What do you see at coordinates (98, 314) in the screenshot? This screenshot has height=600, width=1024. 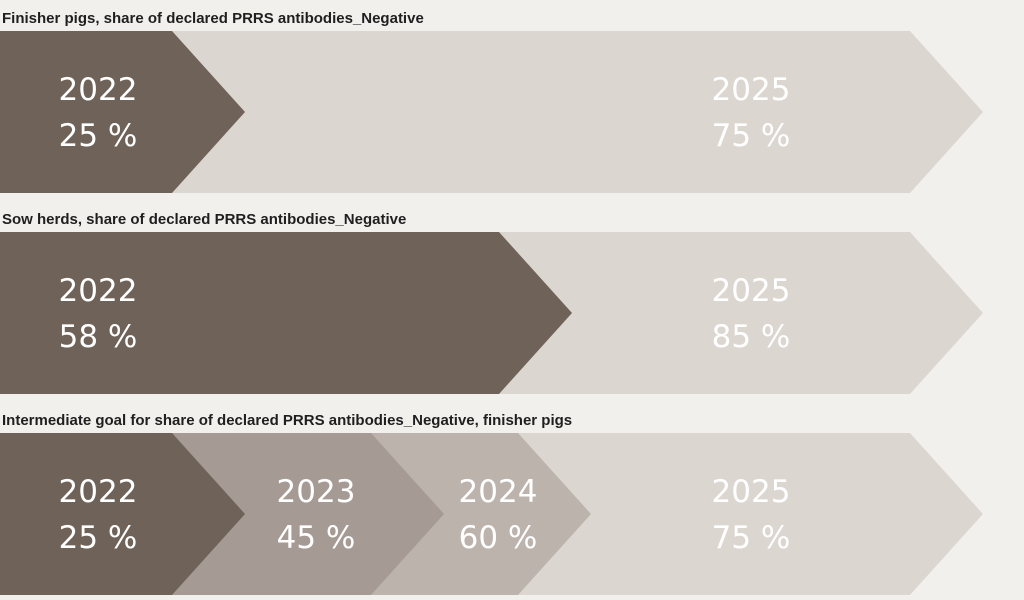 I see `stage-label-2022: 2022 58 %` at bounding box center [98, 314].